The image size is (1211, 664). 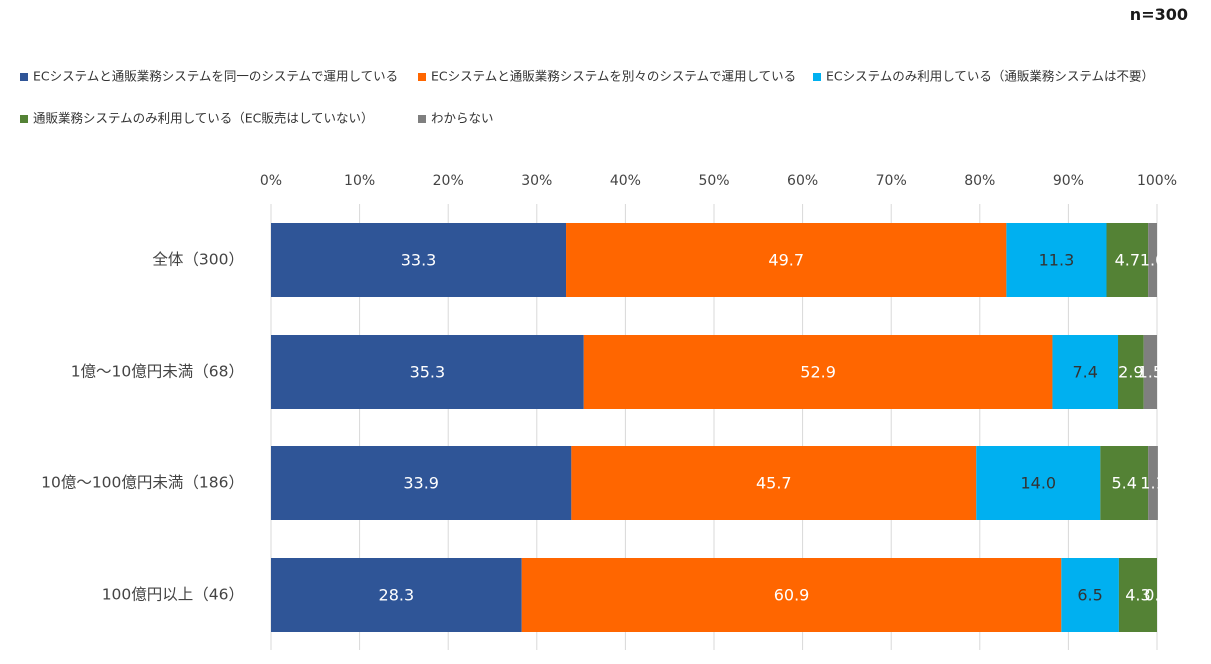 I want to click on data-label-1-5: 1.0, so click(x=1152, y=260).